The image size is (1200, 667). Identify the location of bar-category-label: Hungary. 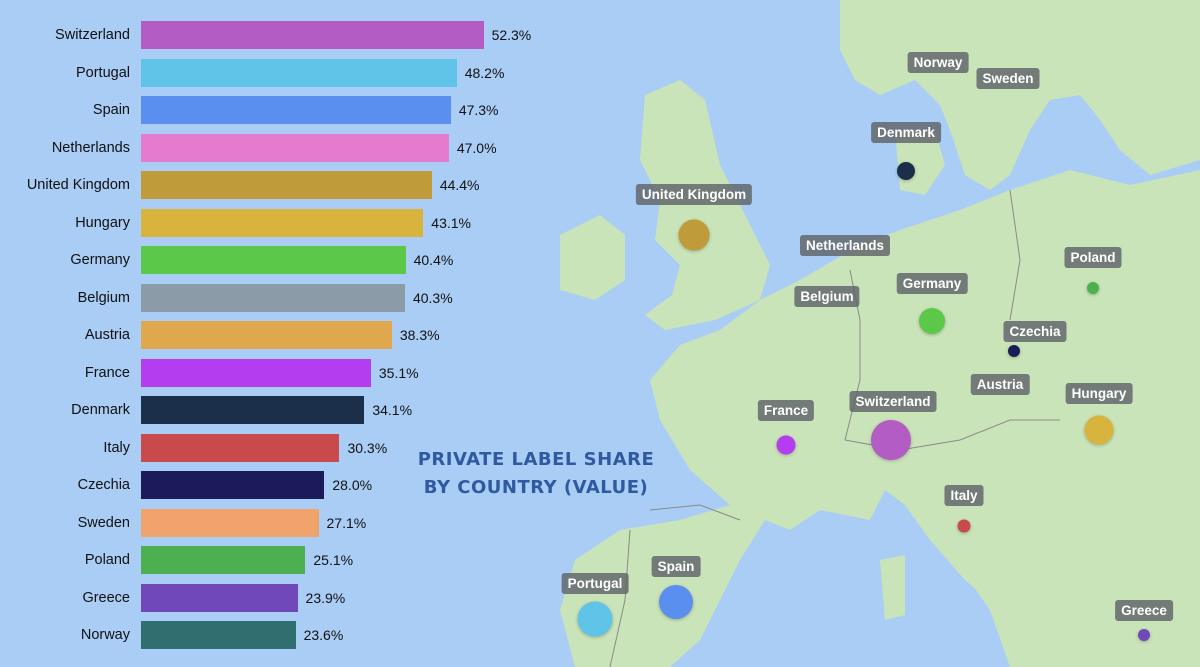
(102, 222).